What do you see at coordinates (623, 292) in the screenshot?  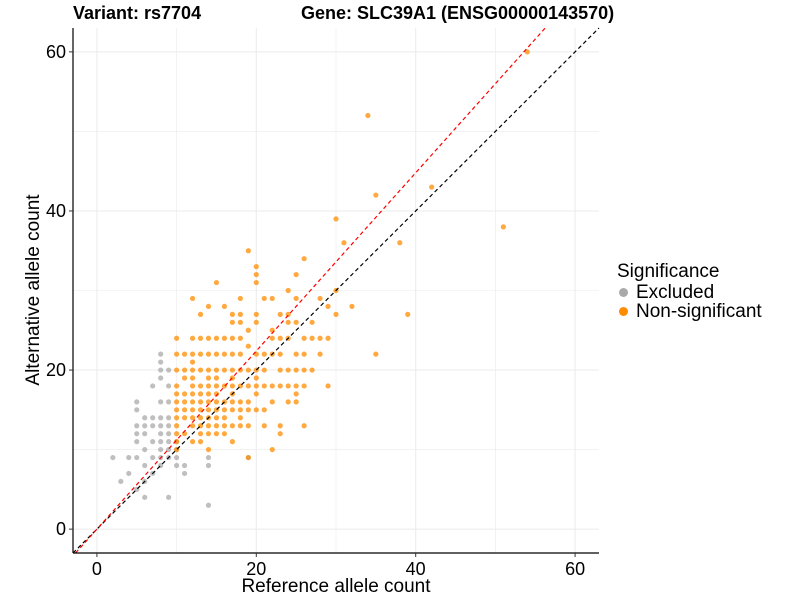 I see `legend-key-excluded` at bounding box center [623, 292].